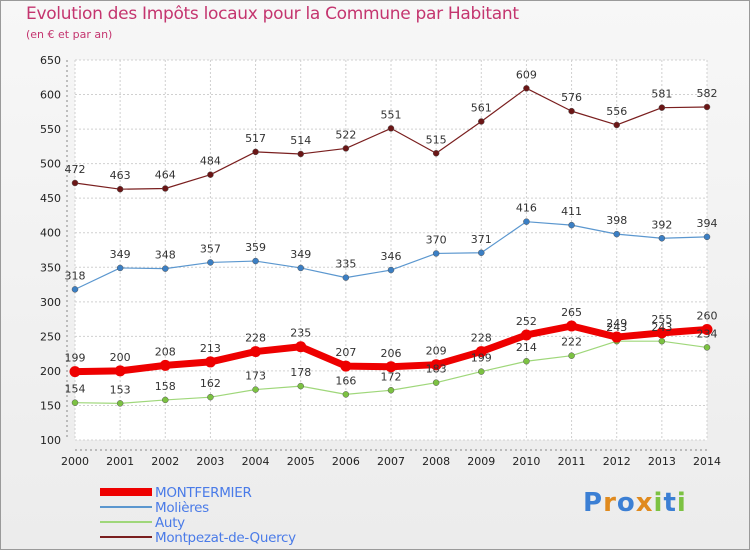 The height and width of the screenshot is (550, 750). Describe the element at coordinates (345, 380) in the screenshot. I see `data-label-auty: 166` at that location.